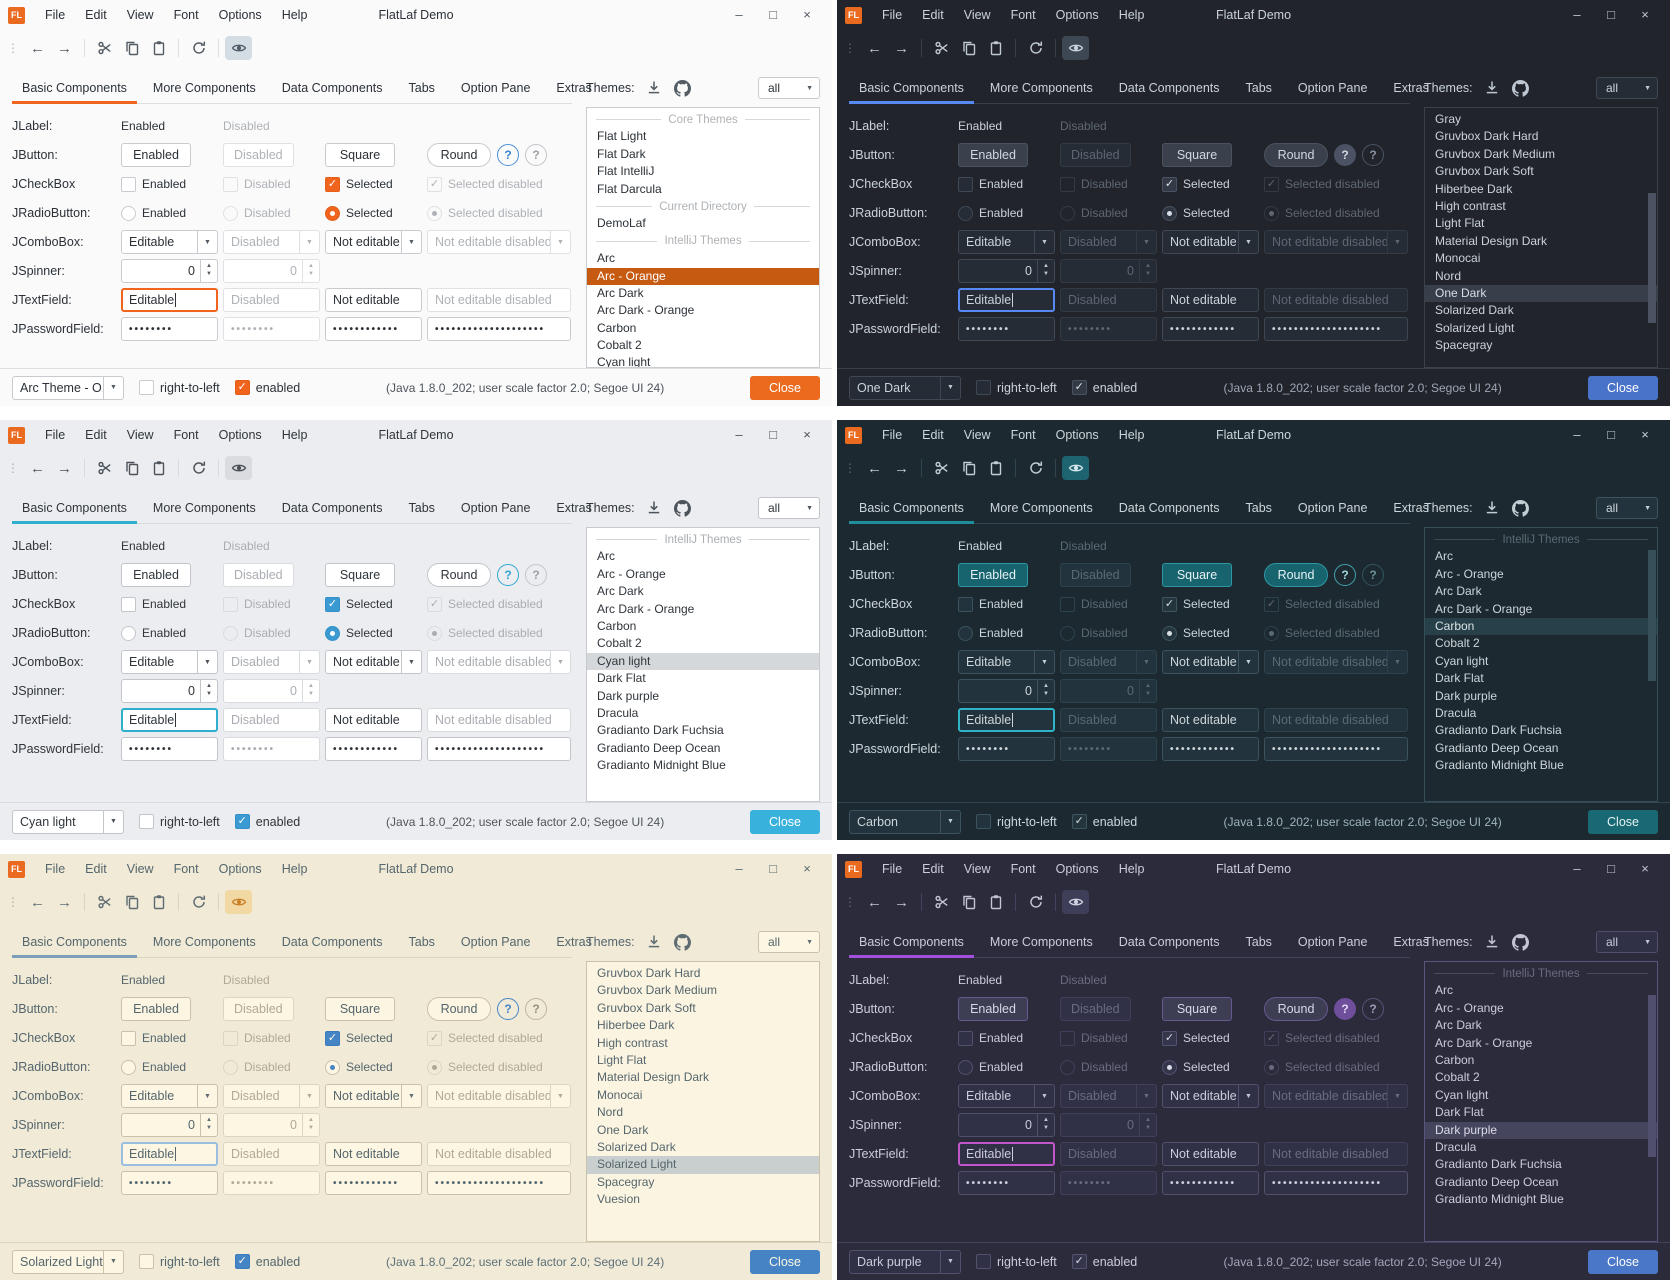 This screenshot has height=1280, width=1670. I want to click on menu-options: Options, so click(240, 435).